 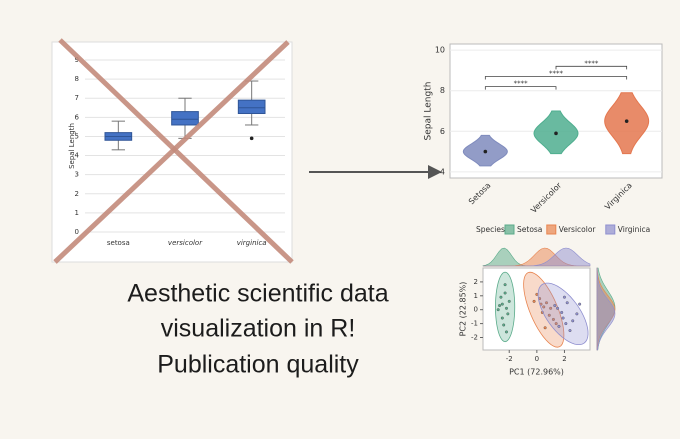 What do you see at coordinates (529, 229) in the screenshot?
I see `legend-label: Setosa` at bounding box center [529, 229].